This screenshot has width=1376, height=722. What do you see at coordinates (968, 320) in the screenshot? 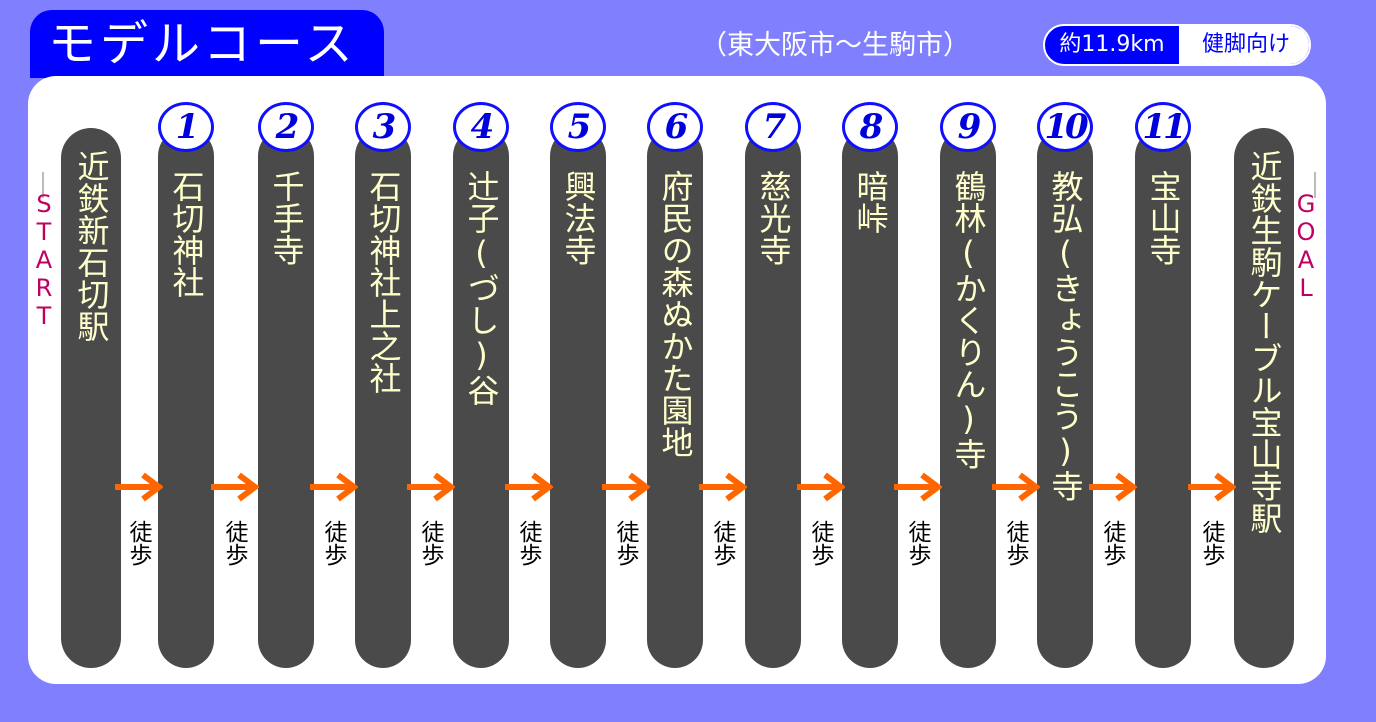
I see `stop-label: 鶴林(かくりん)寺` at bounding box center [968, 320].